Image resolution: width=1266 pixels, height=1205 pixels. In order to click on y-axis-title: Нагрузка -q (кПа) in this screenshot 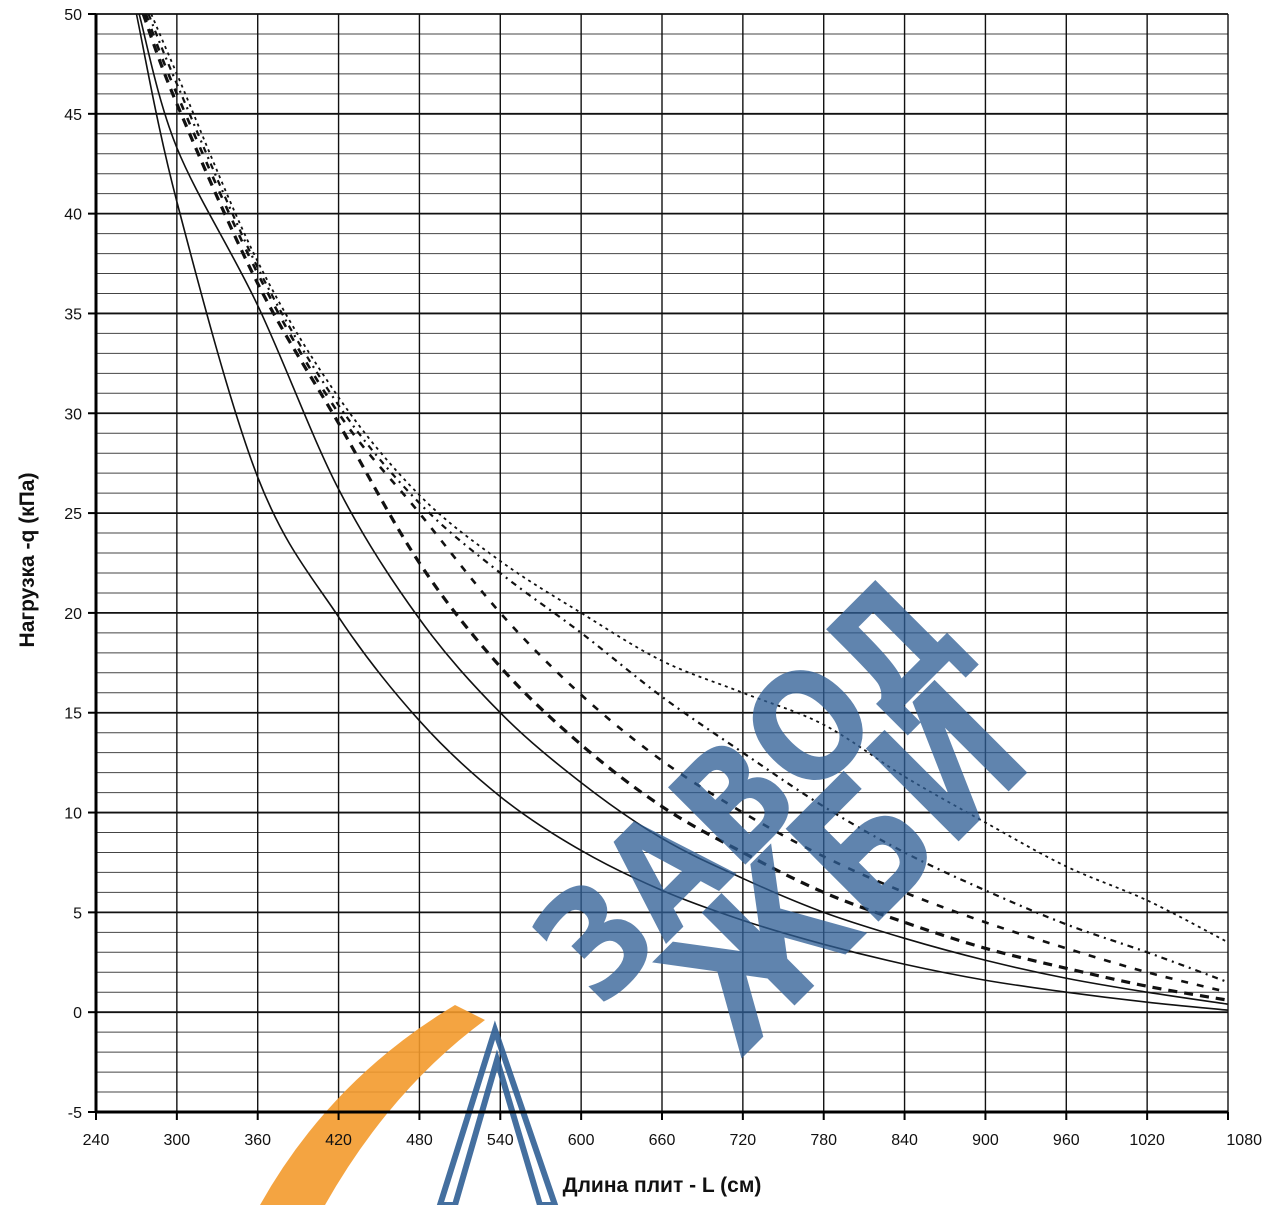, I will do `click(27, 560)`.